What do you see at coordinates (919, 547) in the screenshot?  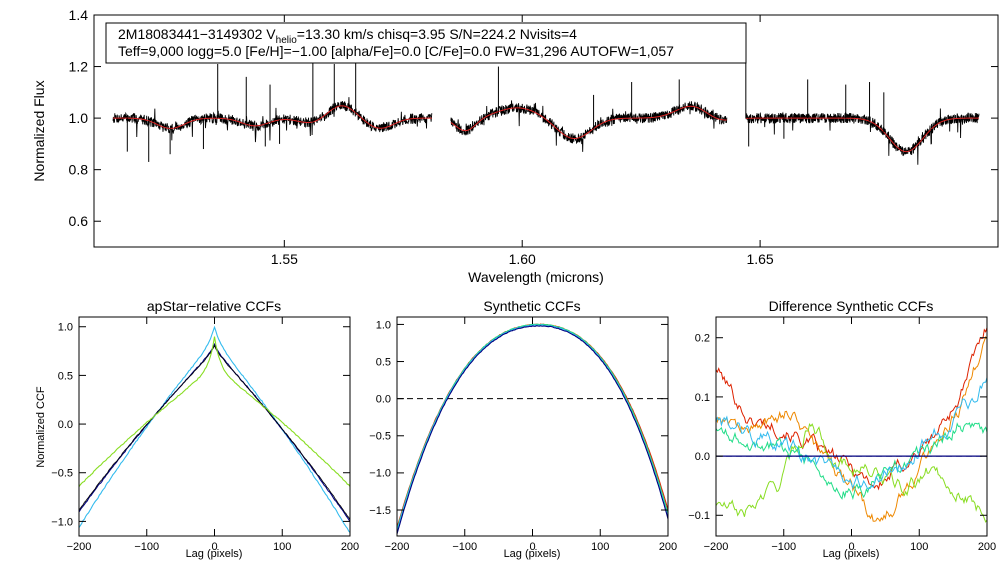 I see `difference-ccf-x-tick-label: 100` at bounding box center [919, 547].